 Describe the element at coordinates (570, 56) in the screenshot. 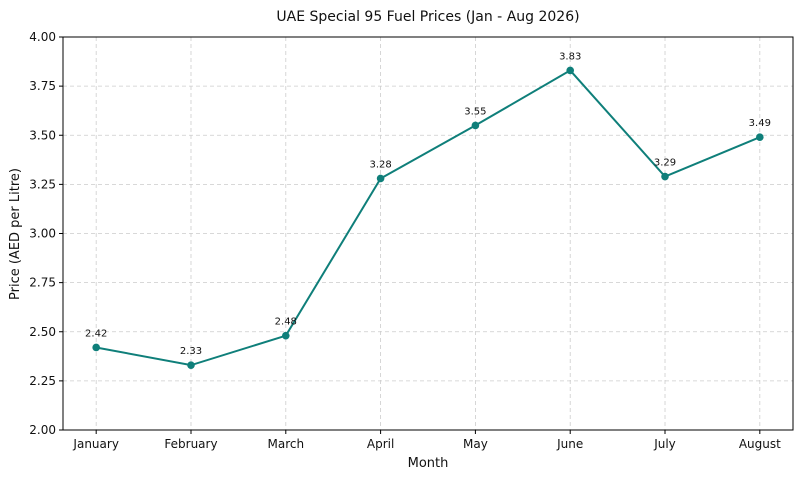

I see `data-label: 3.83` at that location.